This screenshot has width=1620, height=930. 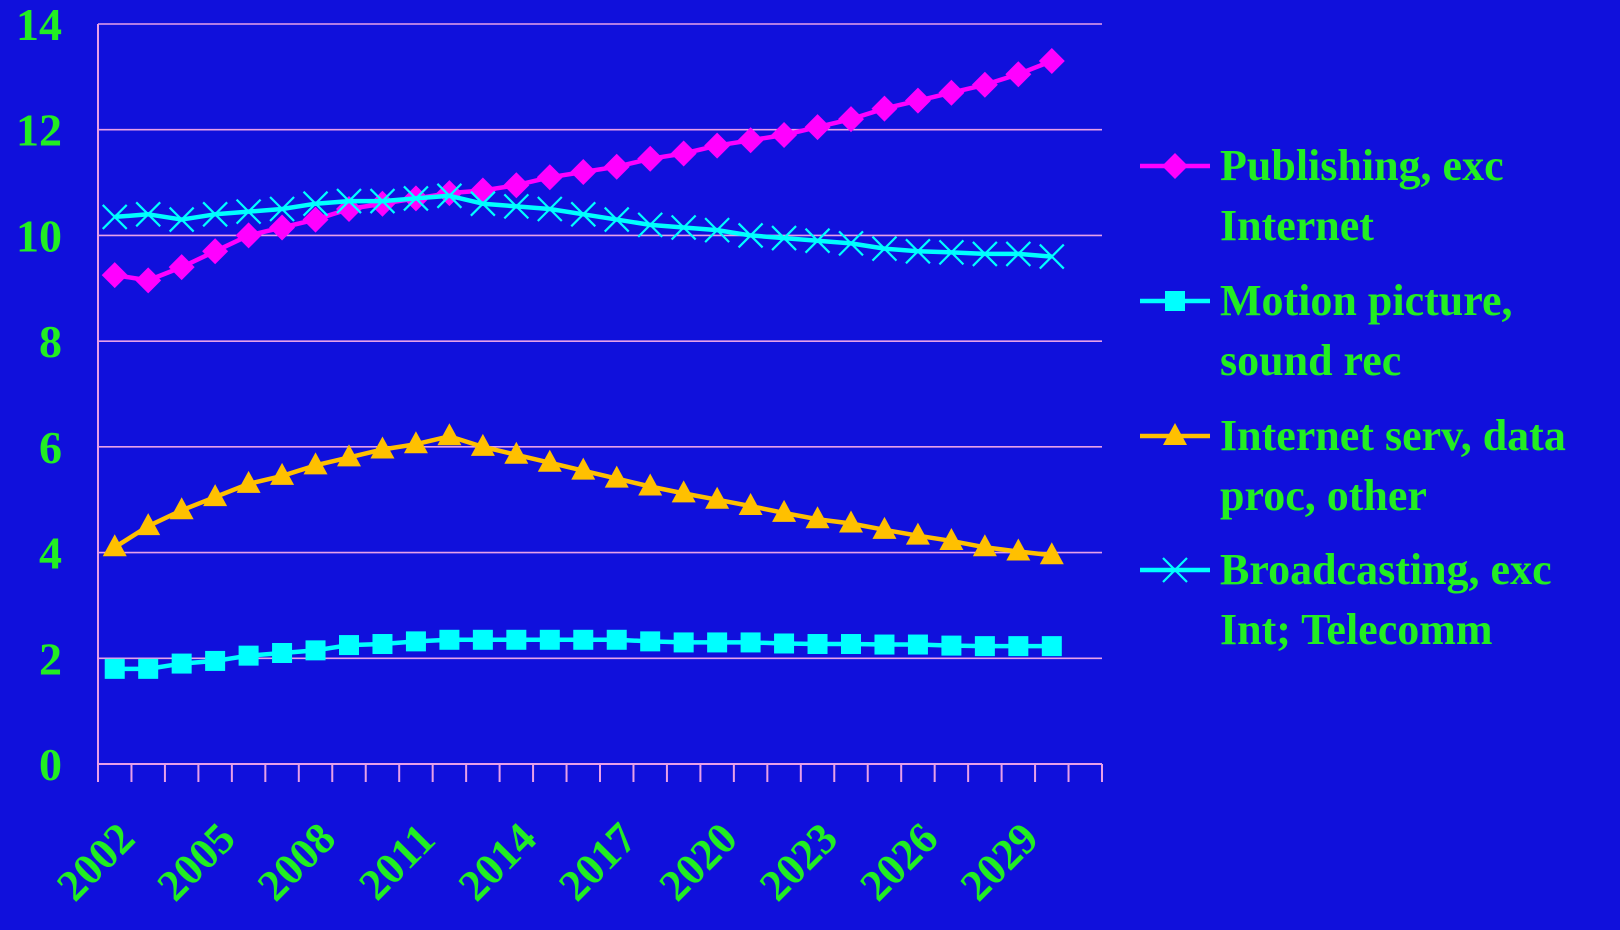 I want to click on y-tick-label: 14, so click(x=39, y=25).